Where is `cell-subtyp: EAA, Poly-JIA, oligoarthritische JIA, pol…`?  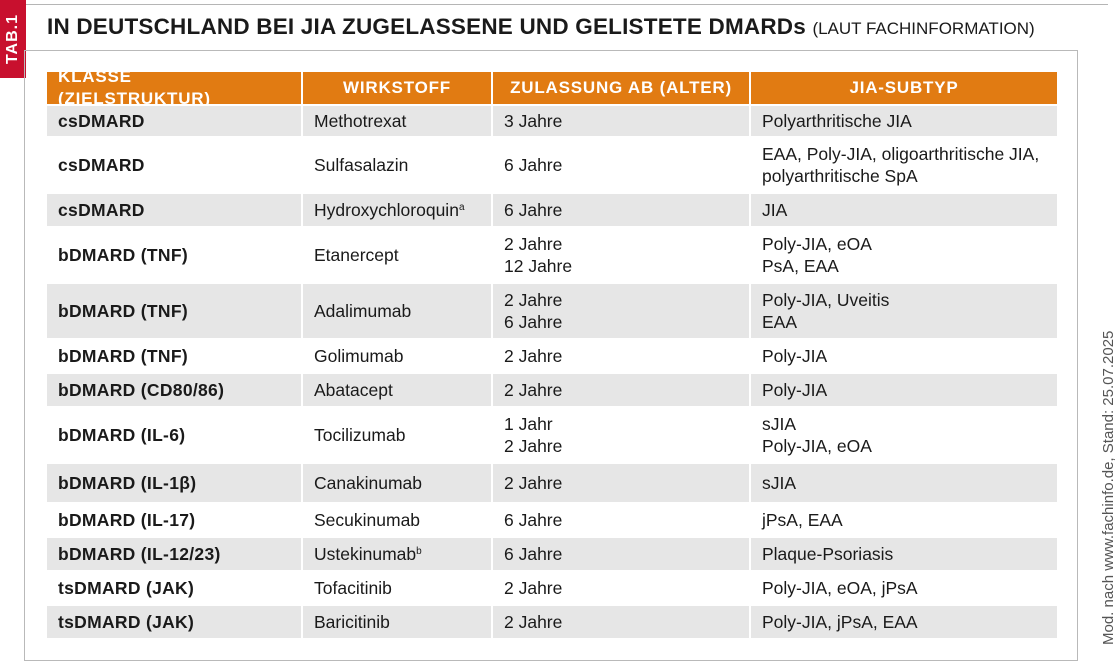
cell-subtyp: EAA, Poly-JIA, oligoarthritische JIA, pol… is located at coordinates (904, 166).